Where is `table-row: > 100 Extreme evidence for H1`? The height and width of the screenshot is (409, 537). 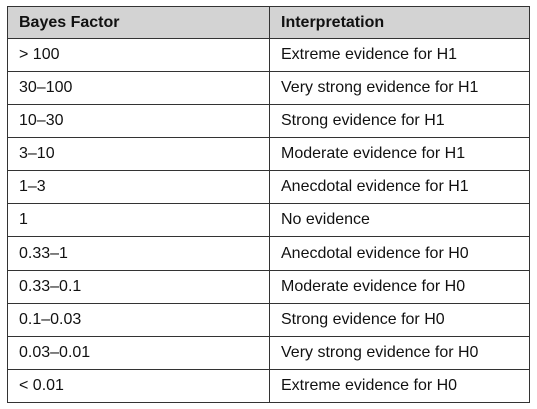 table-row: > 100 Extreme evidence for H1 is located at coordinates (268, 55).